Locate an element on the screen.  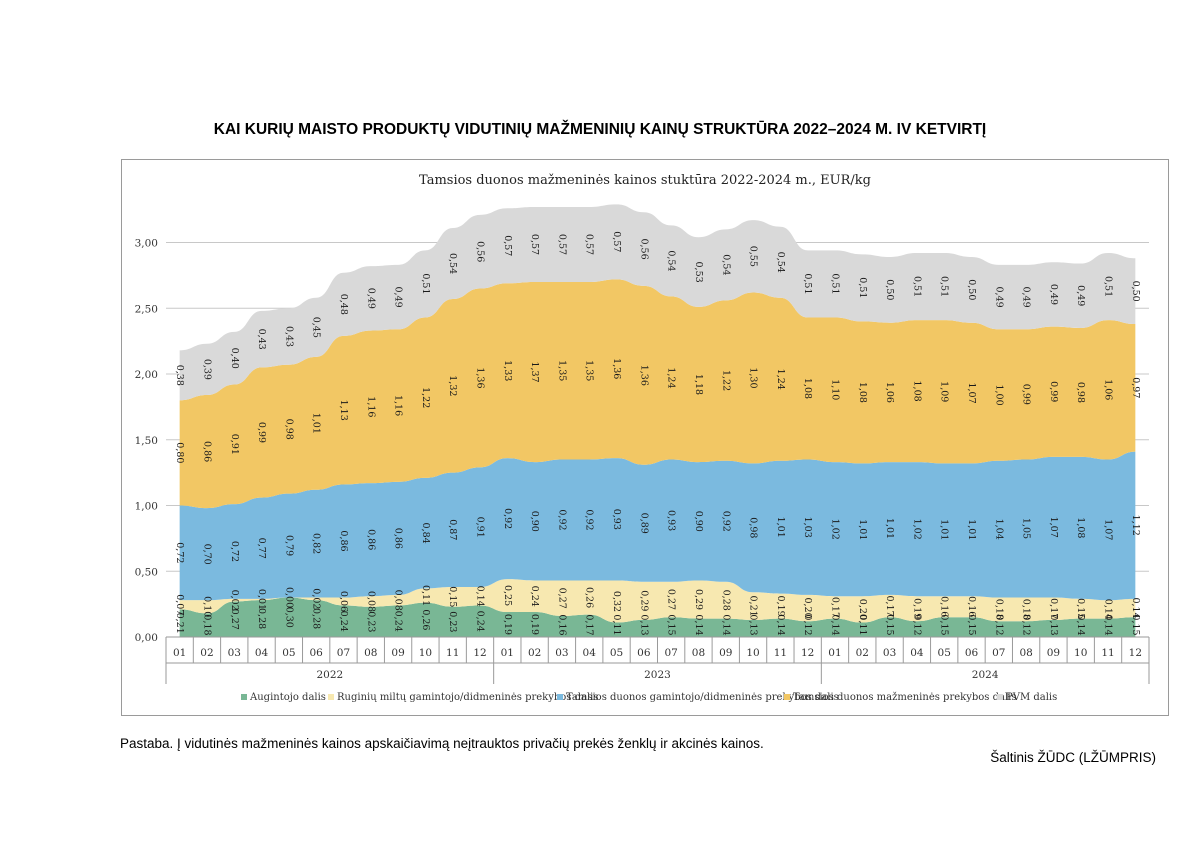
data-label: 0,91 is located at coordinates (480, 527).